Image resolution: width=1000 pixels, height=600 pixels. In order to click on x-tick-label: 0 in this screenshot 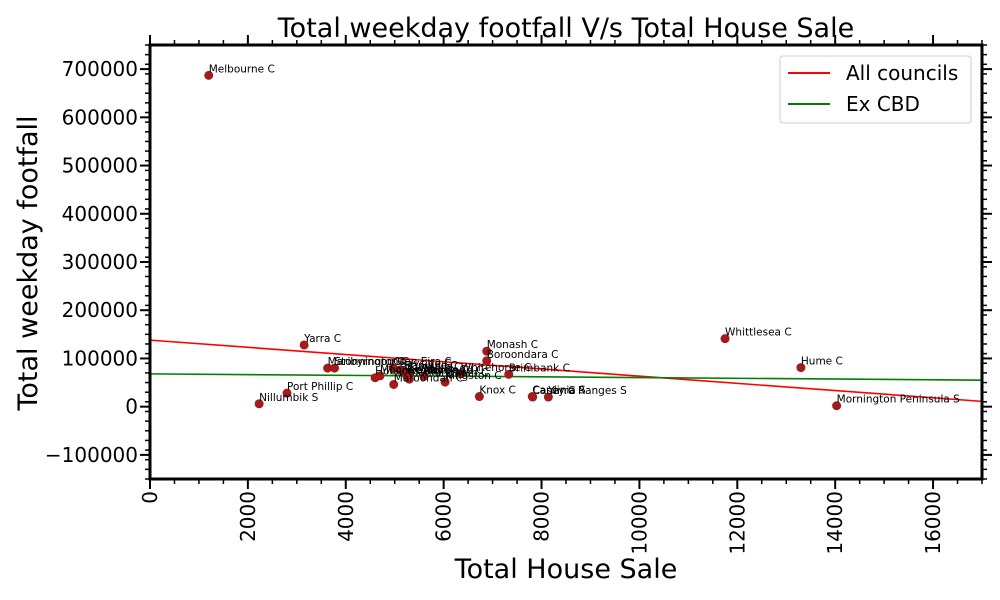, I will do `click(150, 497)`.